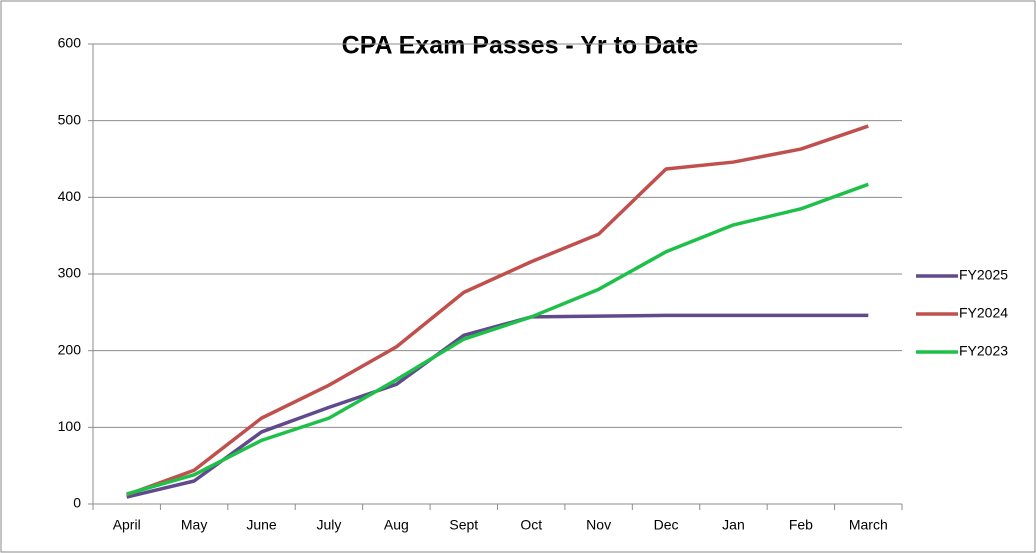  I want to click on x-tick-label: Feb, so click(801, 525).